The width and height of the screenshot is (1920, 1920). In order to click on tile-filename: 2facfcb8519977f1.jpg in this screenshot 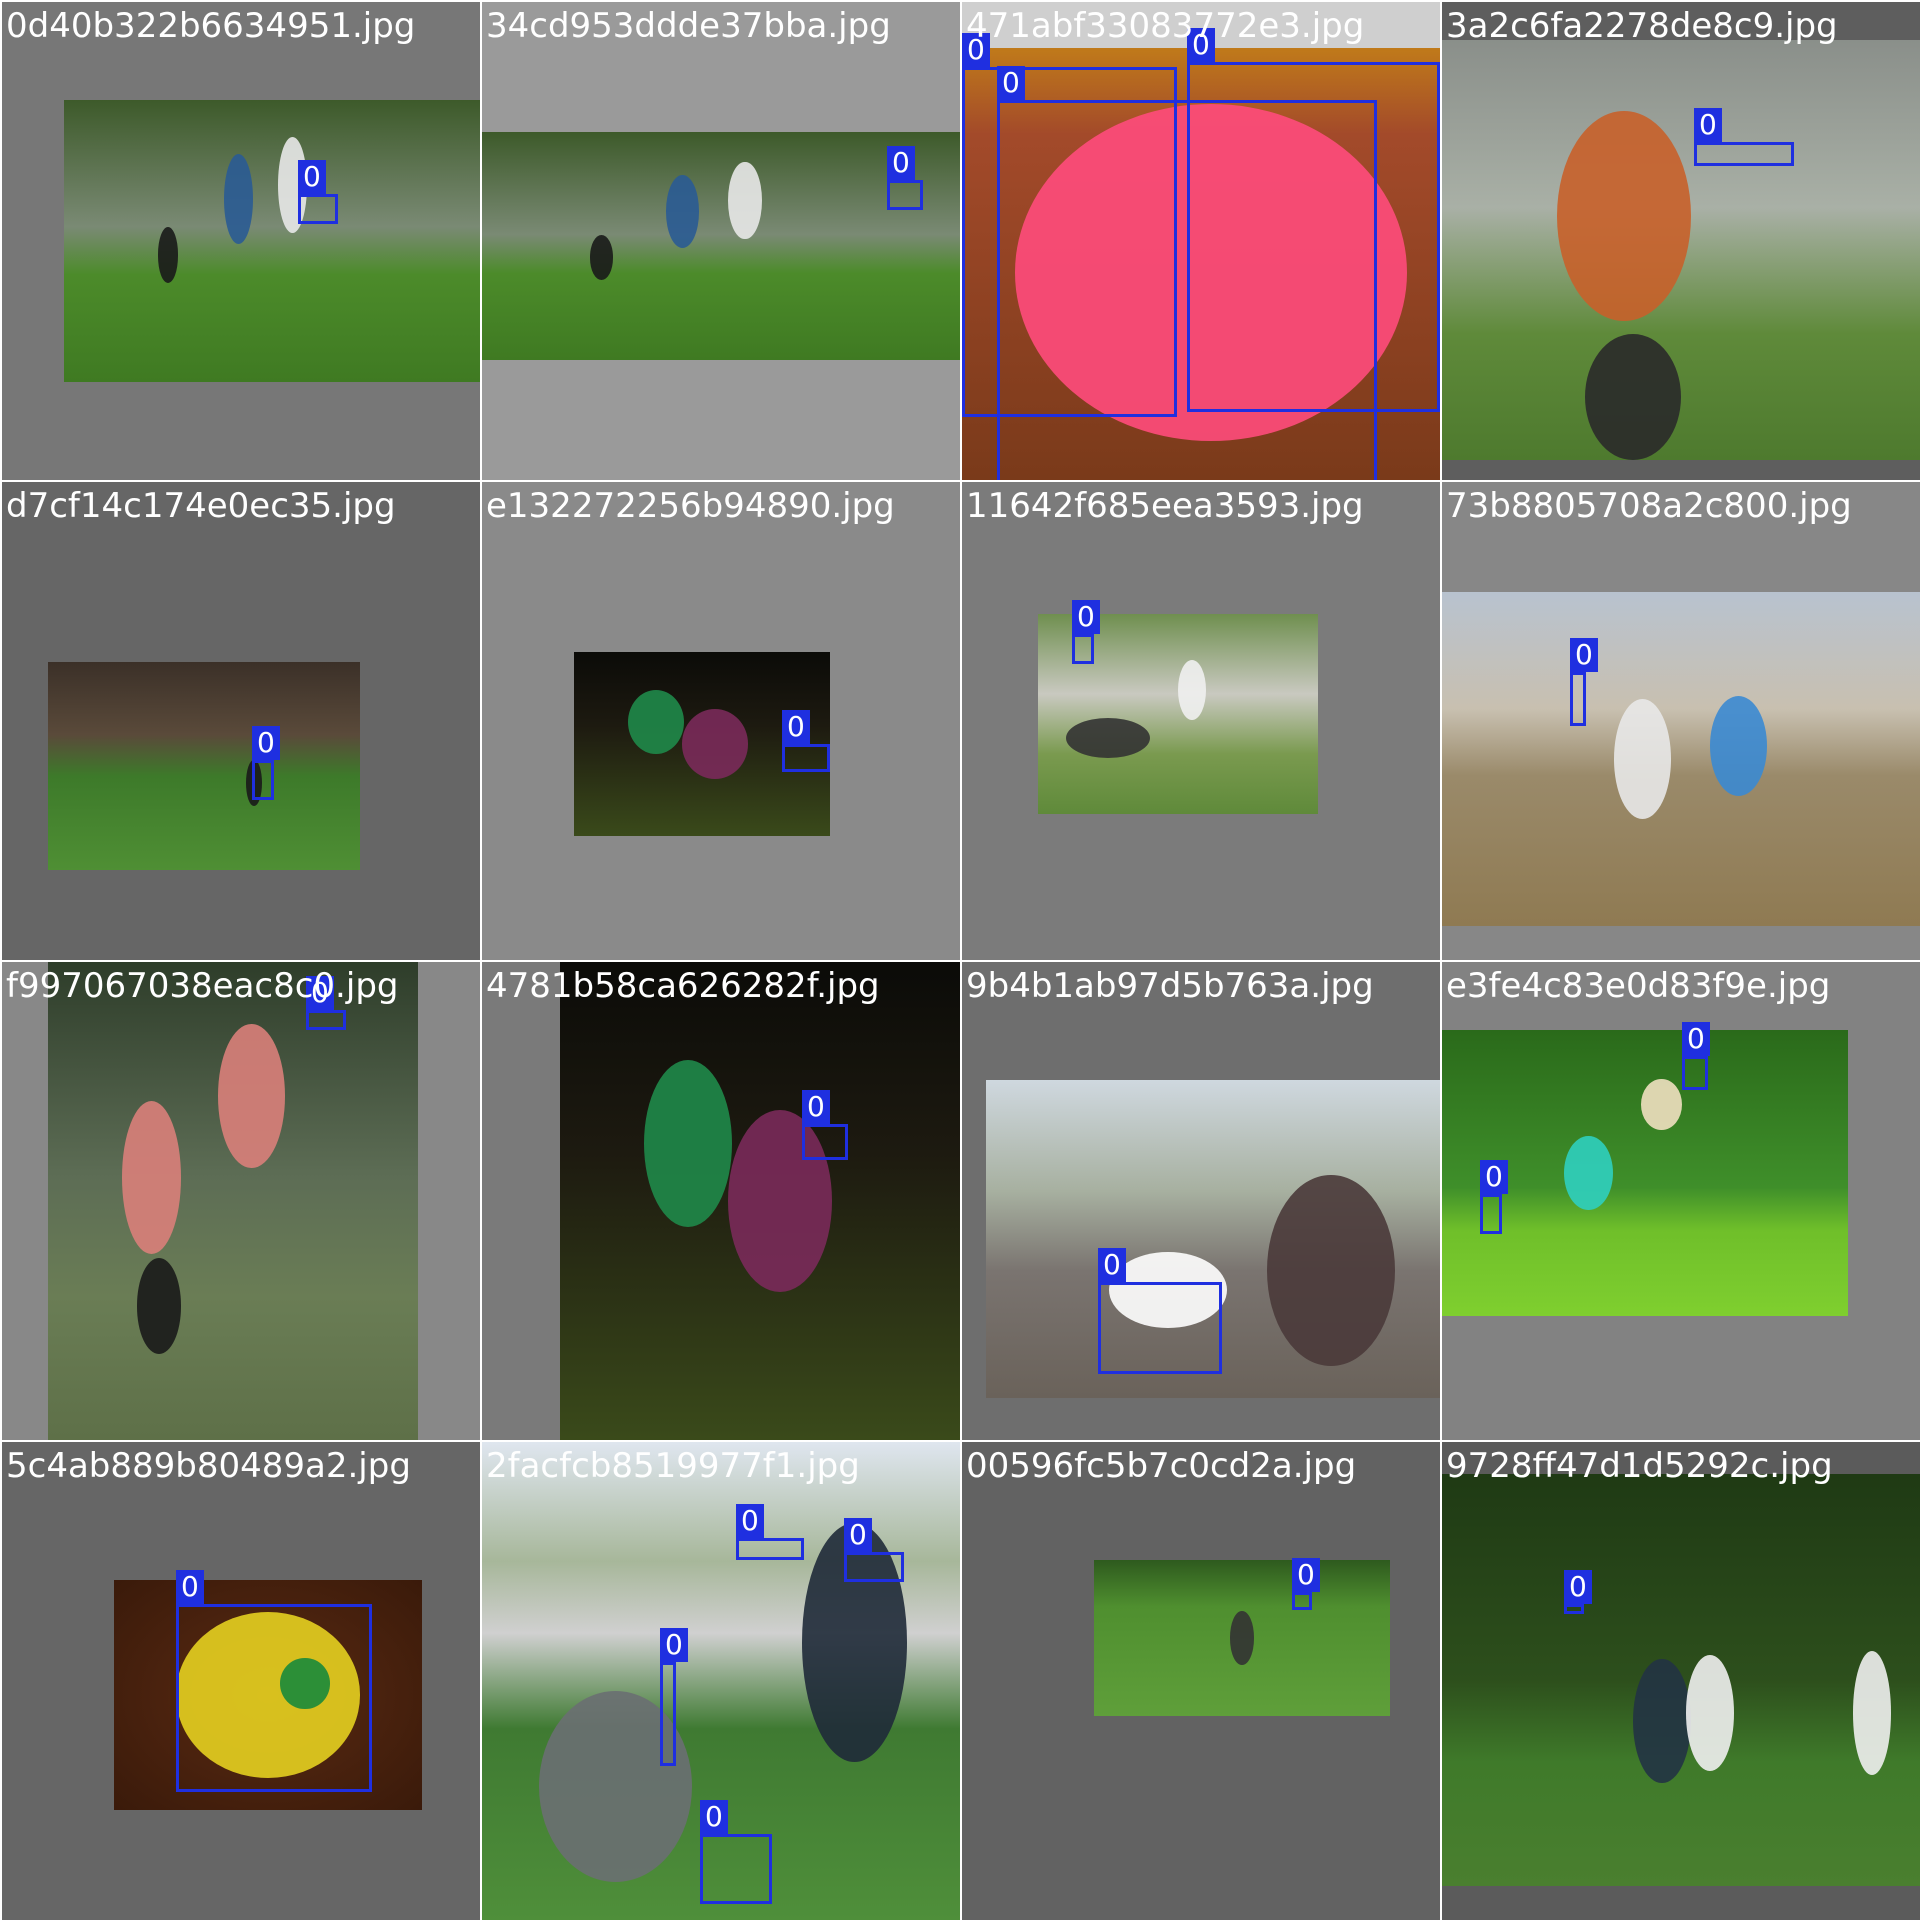, I will do `click(673, 1466)`.